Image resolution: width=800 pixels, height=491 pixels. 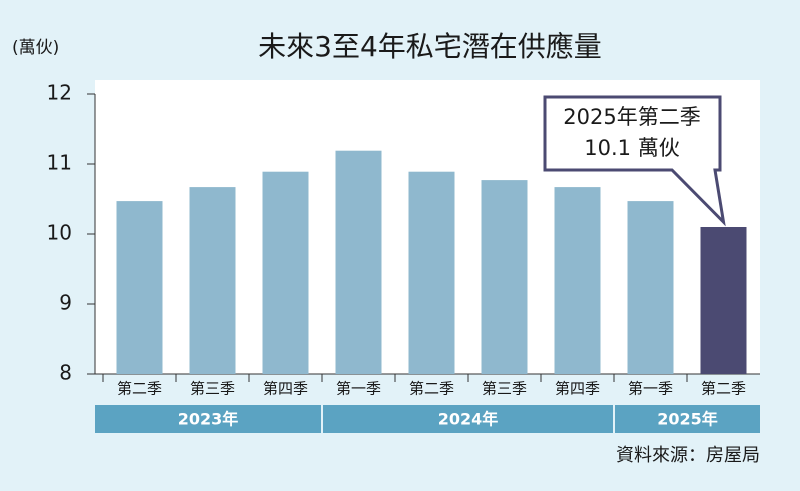 What do you see at coordinates (35, 48) in the screenshot?
I see `y-unit: (萬伙)` at bounding box center [35, 48].